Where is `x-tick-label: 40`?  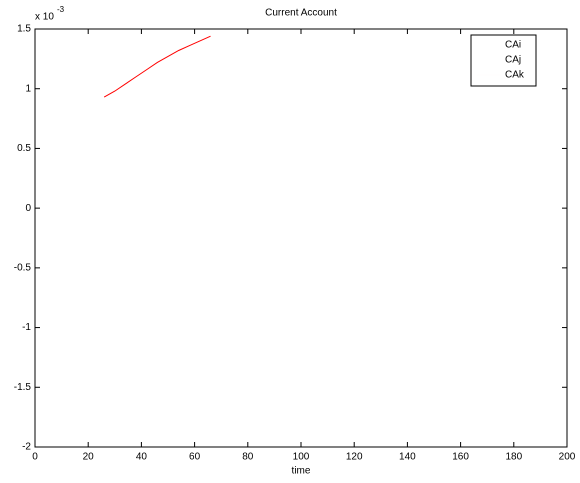
x-tick-label: 40 is located at coordinates (142, 457).